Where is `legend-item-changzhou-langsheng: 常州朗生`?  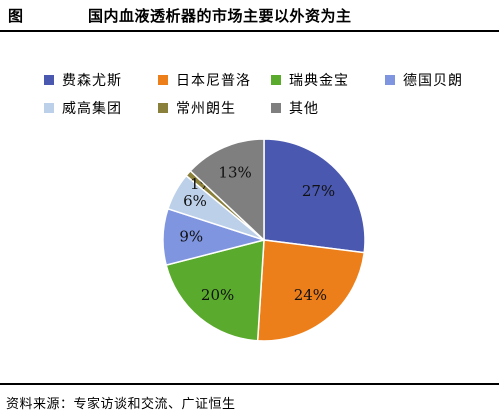 legend-item-changzhou-langsheng: 常州朗生 is located at coordinates (197, 108).